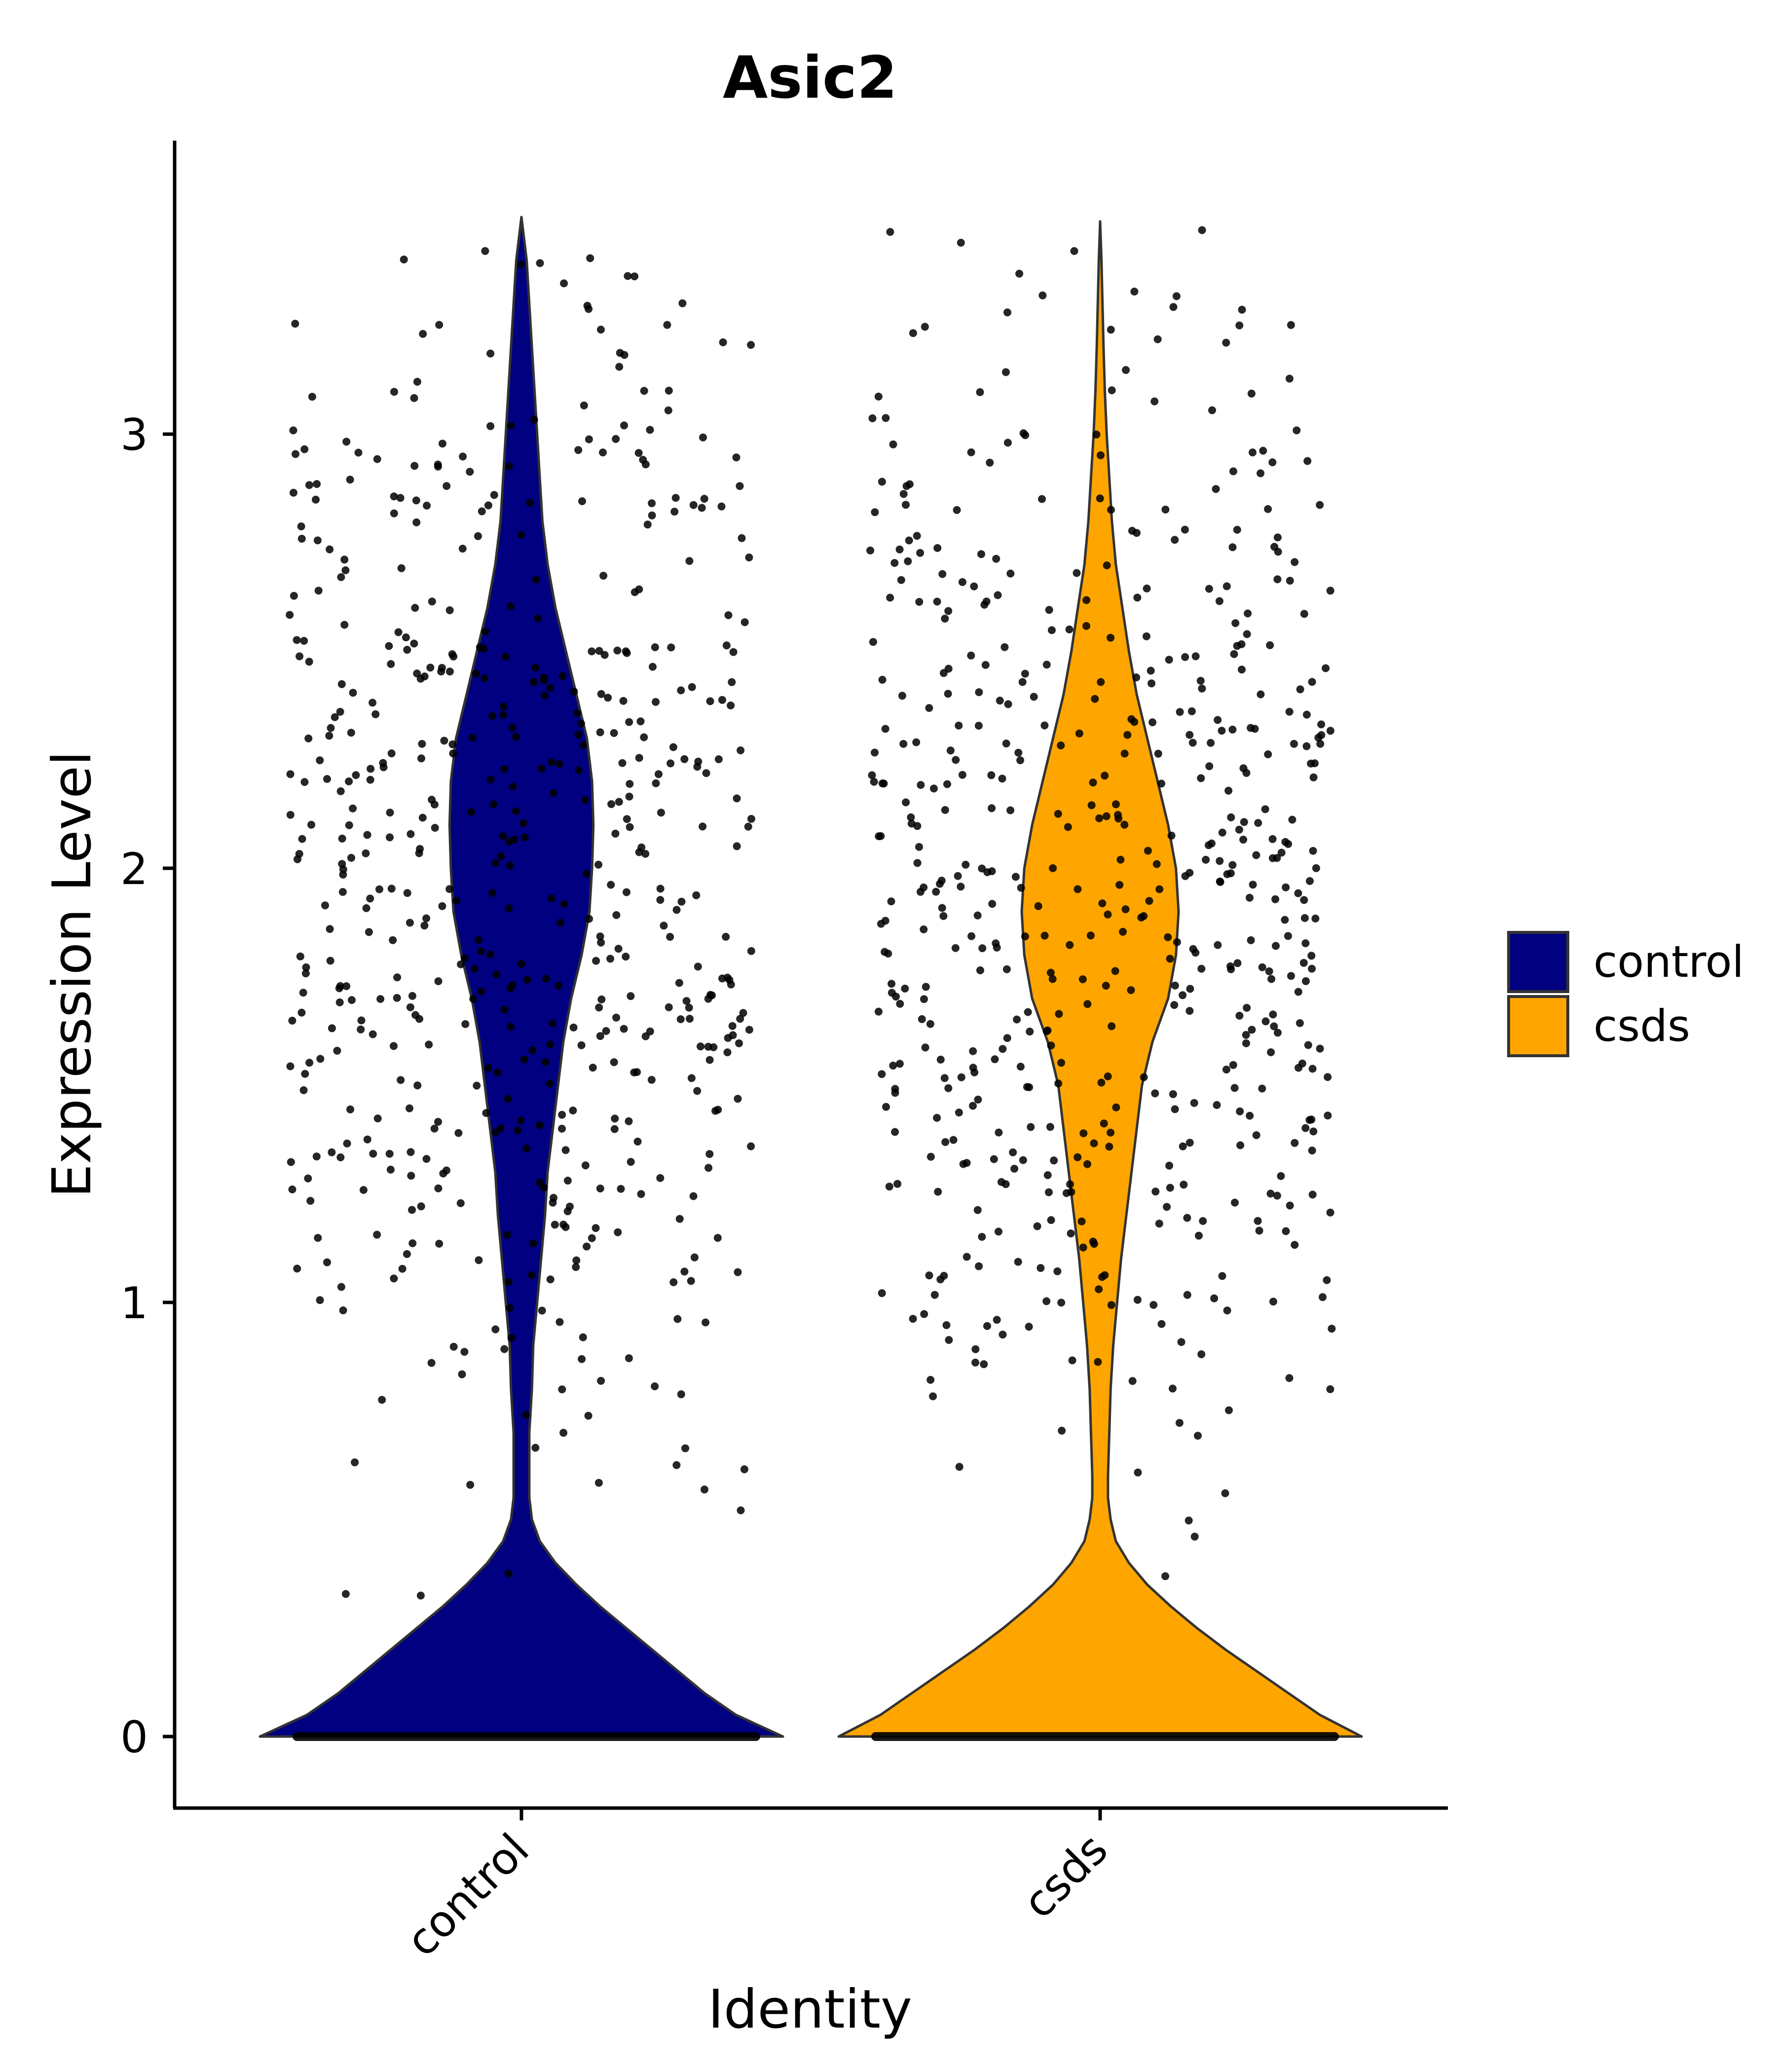  I want to click on x-axis-title: Identity, so click(810, 2010).